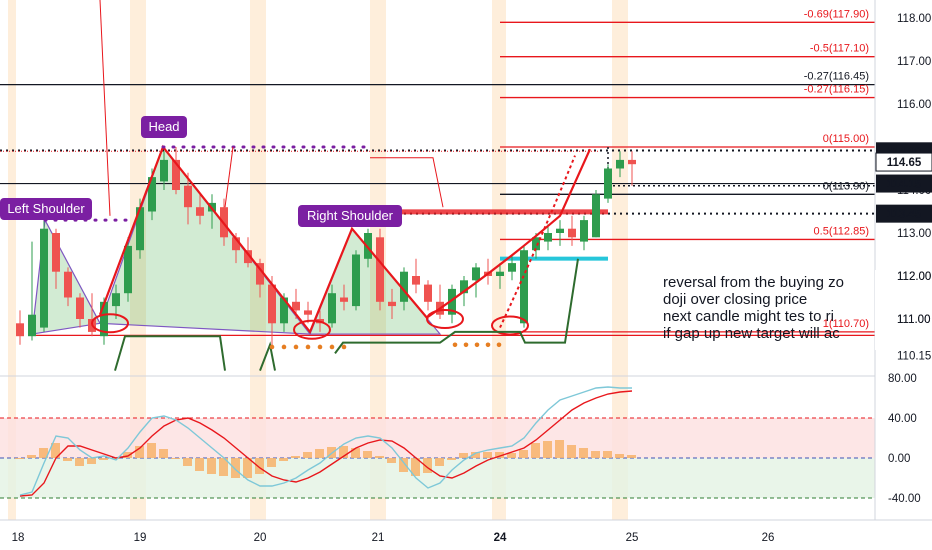  I want to click on time-tick-label: 21, so click(378, 538).